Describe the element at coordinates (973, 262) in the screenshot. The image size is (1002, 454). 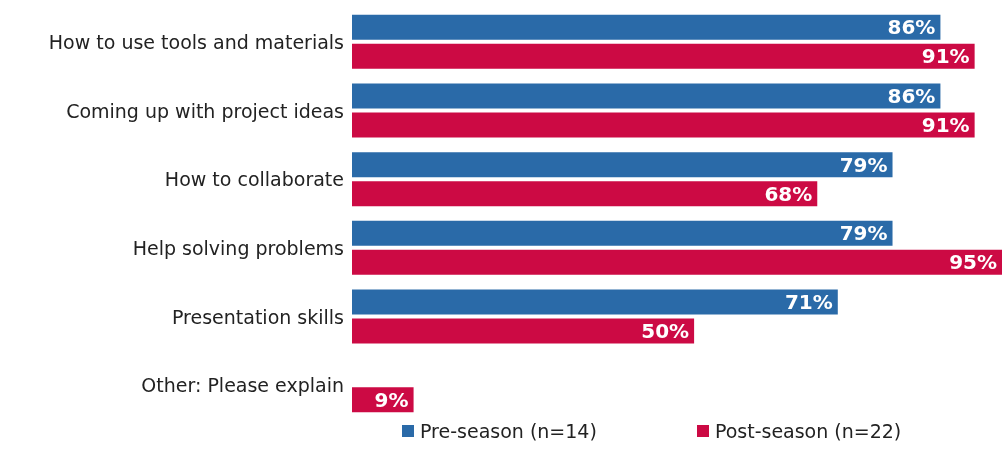
I see `data-label: 95%` at that location.